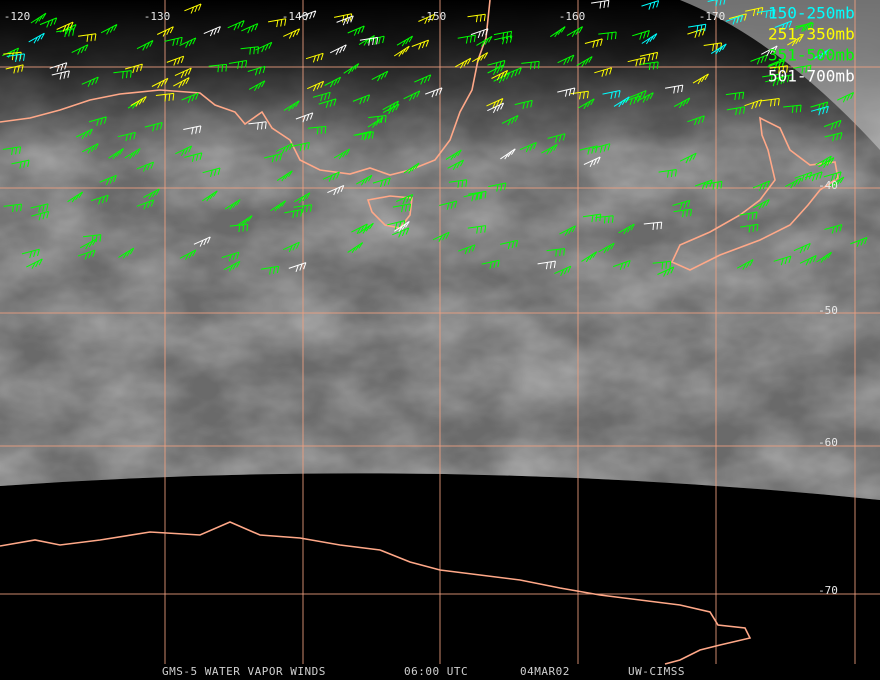 The image size is (880, 680). Describe the element at coordinates (828, 442) in the screenshot. I see `latitude-label: -60` at that location.